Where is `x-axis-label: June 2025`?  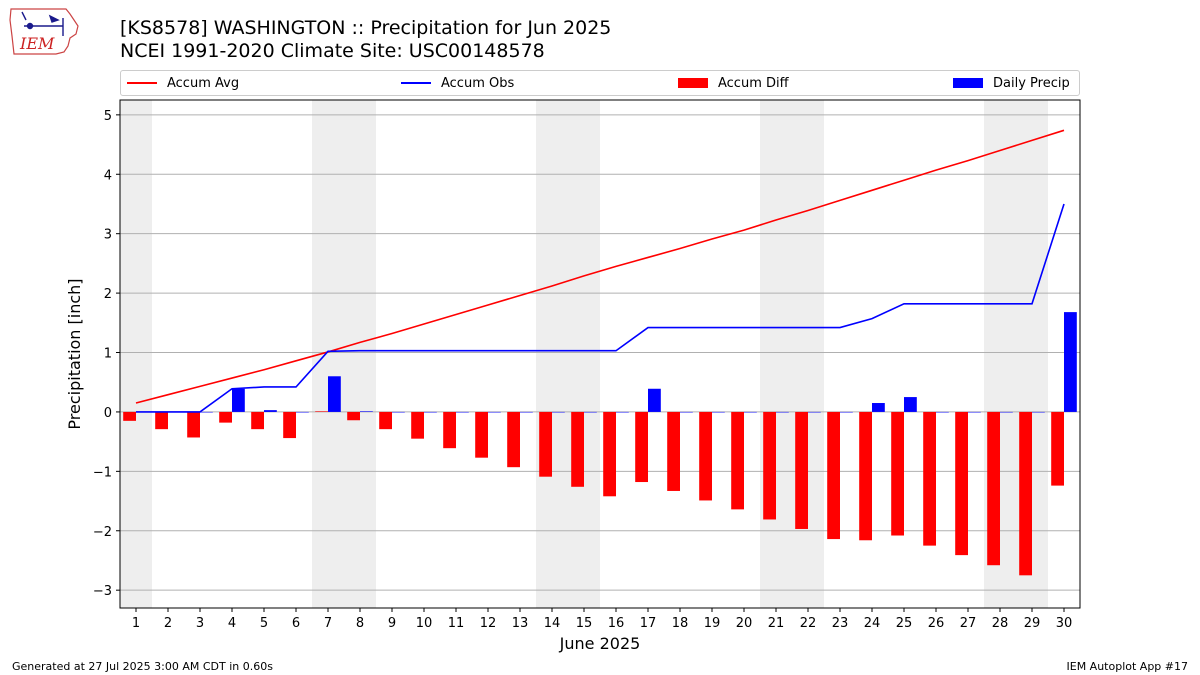 x-axis-label: June 2025 is located at coordinates (600, 643).